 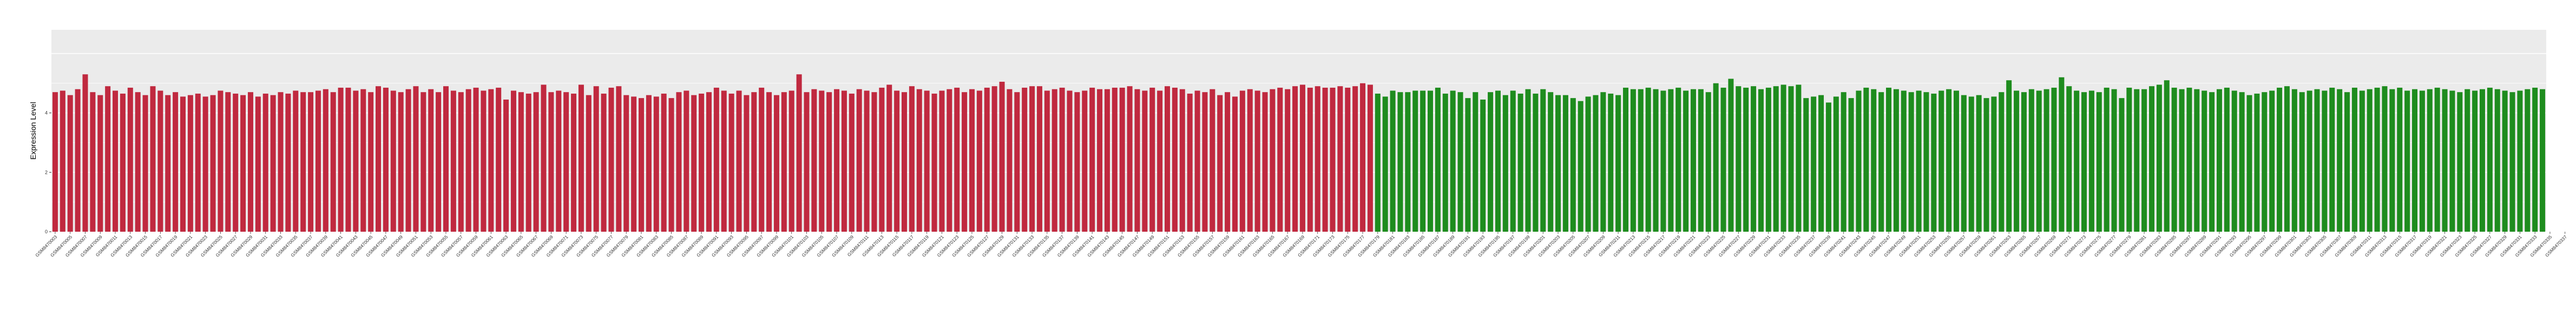 What do you see at coordinates (46, 172) in the screenshot?
I see `y-tick-label: 2` at bounding box center [46, 172].